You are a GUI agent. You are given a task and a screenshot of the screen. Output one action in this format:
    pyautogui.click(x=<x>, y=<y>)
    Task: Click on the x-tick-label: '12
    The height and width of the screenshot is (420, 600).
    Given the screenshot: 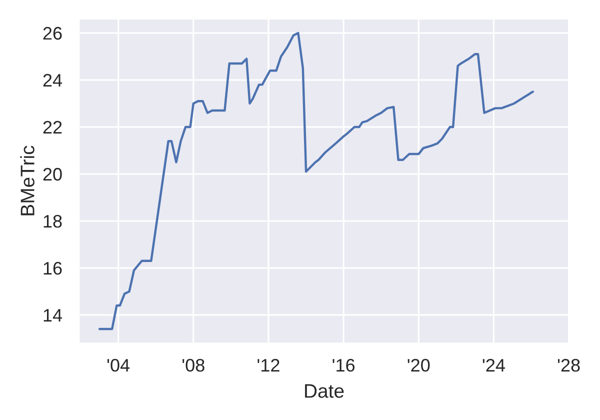 What is the action you would take?
    pyautogui.click(x=269, y=365)
    